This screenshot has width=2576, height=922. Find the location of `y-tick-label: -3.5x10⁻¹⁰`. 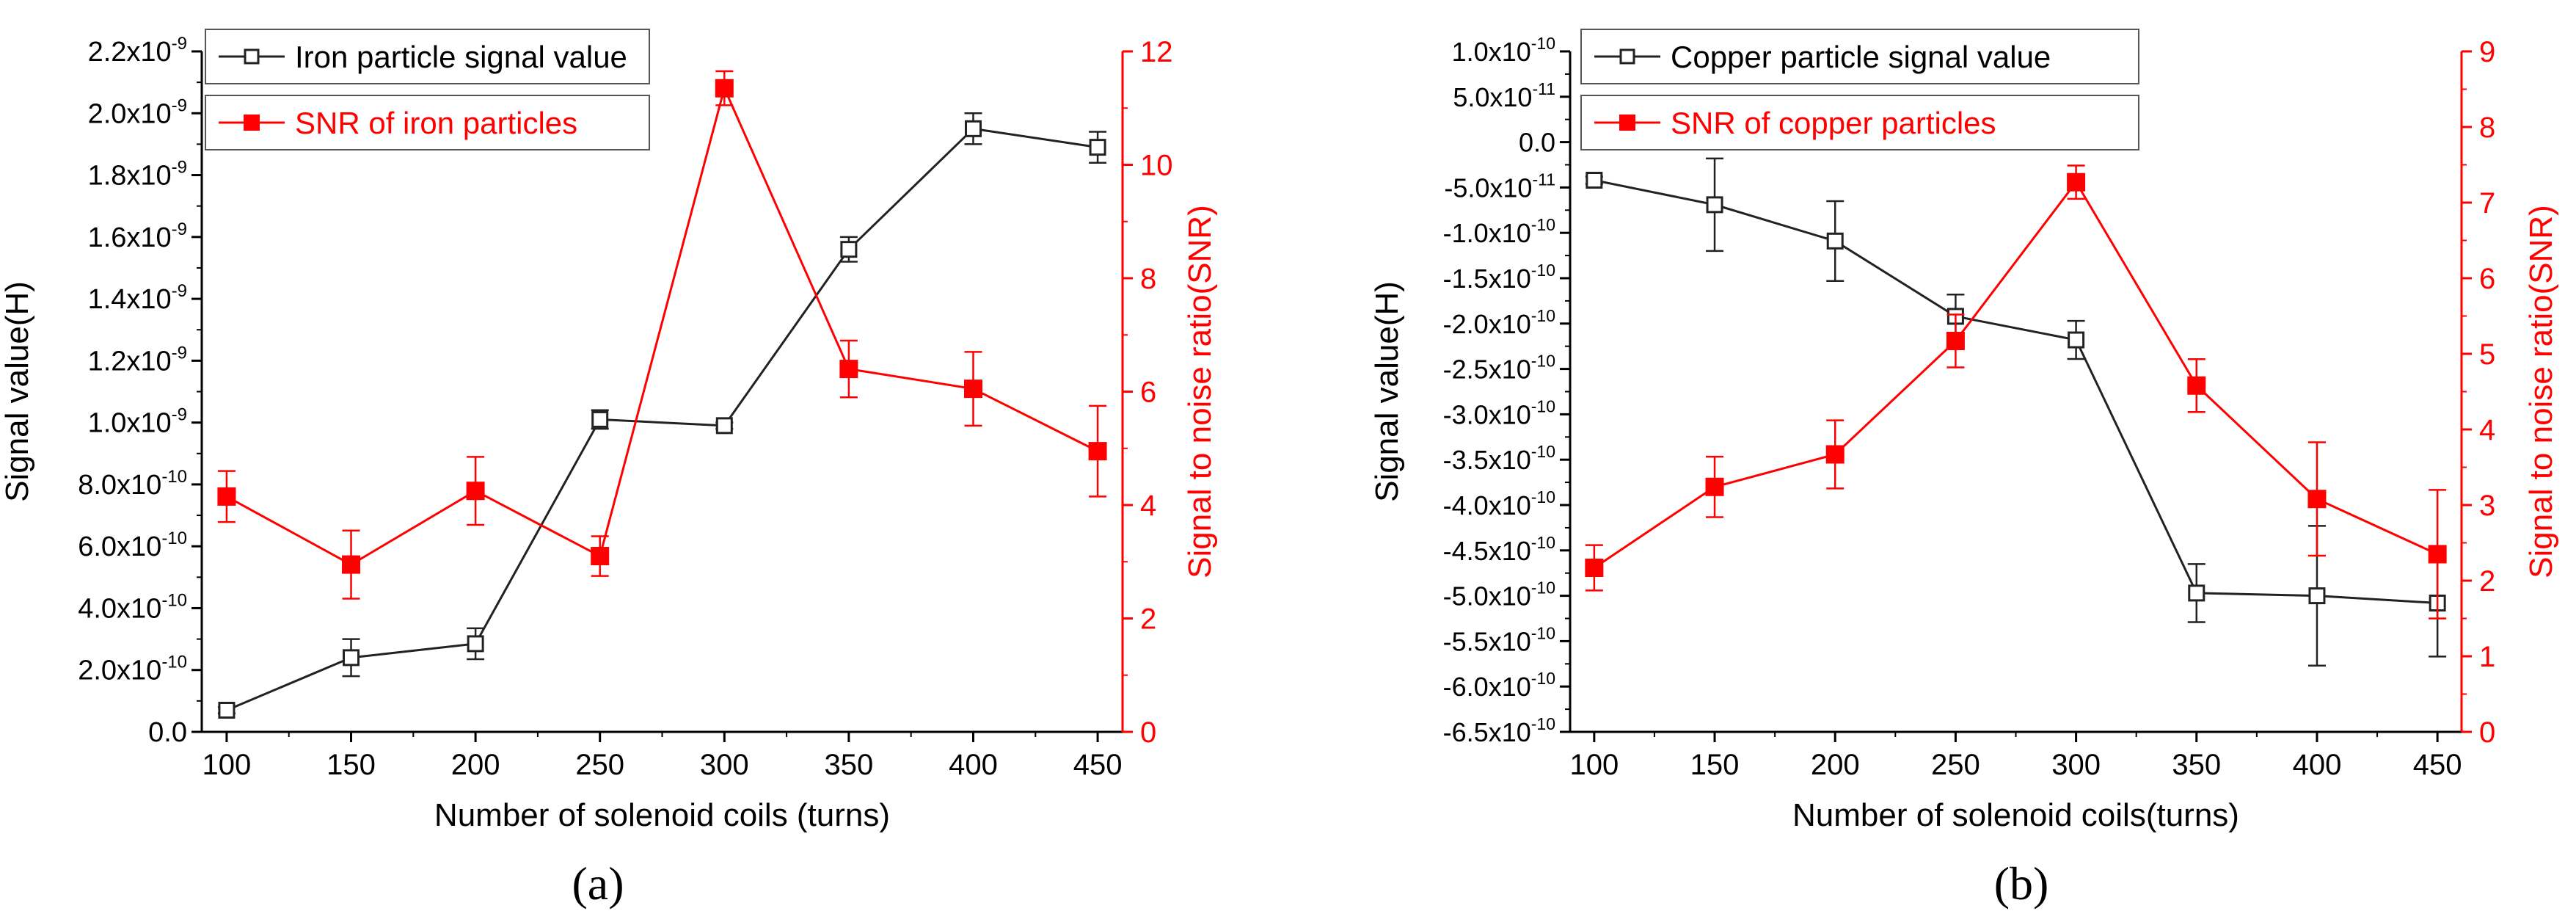

y-tick-label: -3.5x10⁻¹⁰ is located at coordinates (1499, 458).